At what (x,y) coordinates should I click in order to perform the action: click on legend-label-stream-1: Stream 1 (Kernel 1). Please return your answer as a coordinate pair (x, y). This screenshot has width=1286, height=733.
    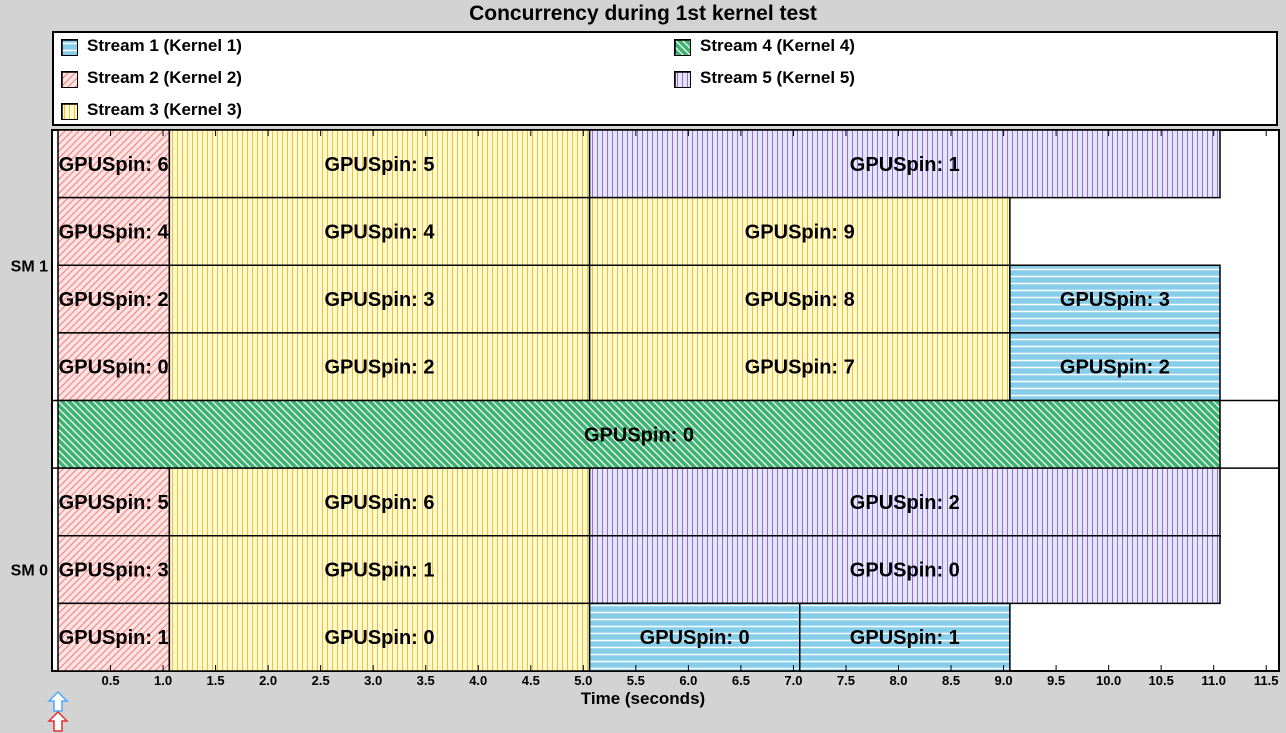
    Looking at the image, I should click on (164, 45).